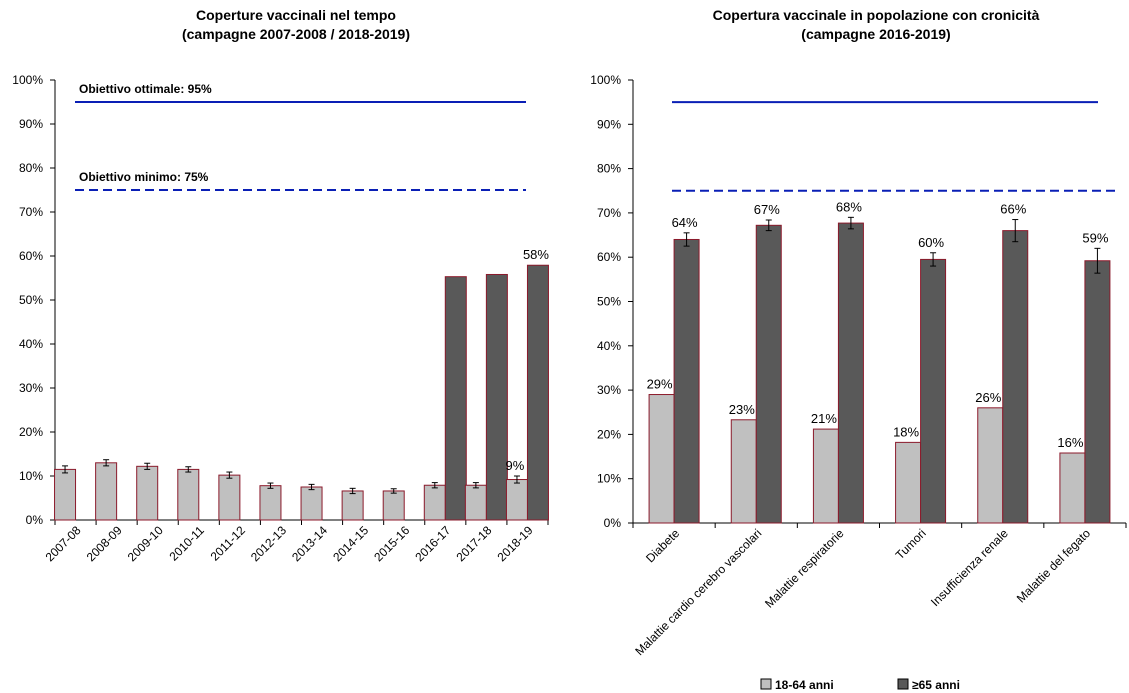 The height and width of the screenshot is (693, 1129). Describe the element at coordinates (824, 418) in the screenshot. I see `data-label: 21%` at that location.